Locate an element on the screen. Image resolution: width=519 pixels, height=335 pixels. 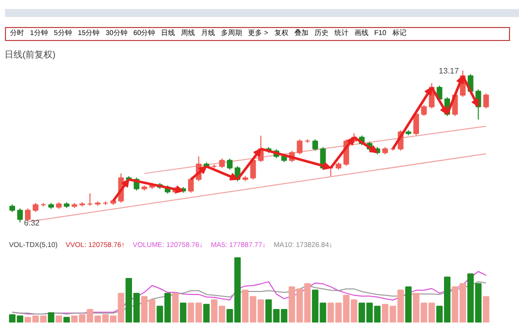
annotation: 13.17 is located at coordinates (449, 71).